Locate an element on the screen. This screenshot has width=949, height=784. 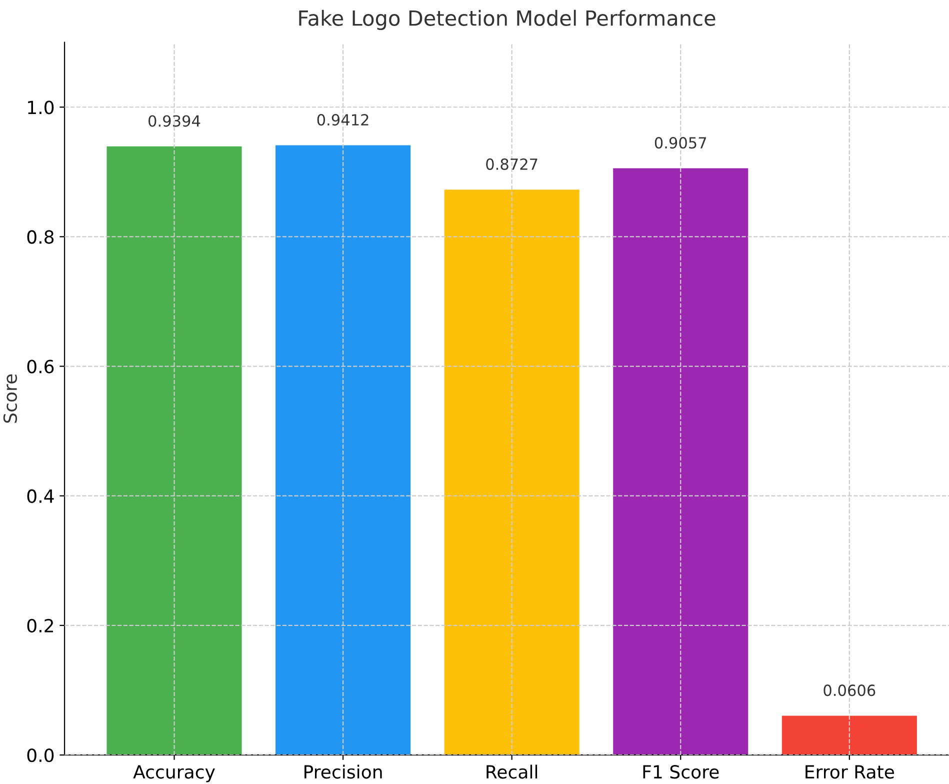
x-tick-label: Error Rate is located at coordinates (850, 772).